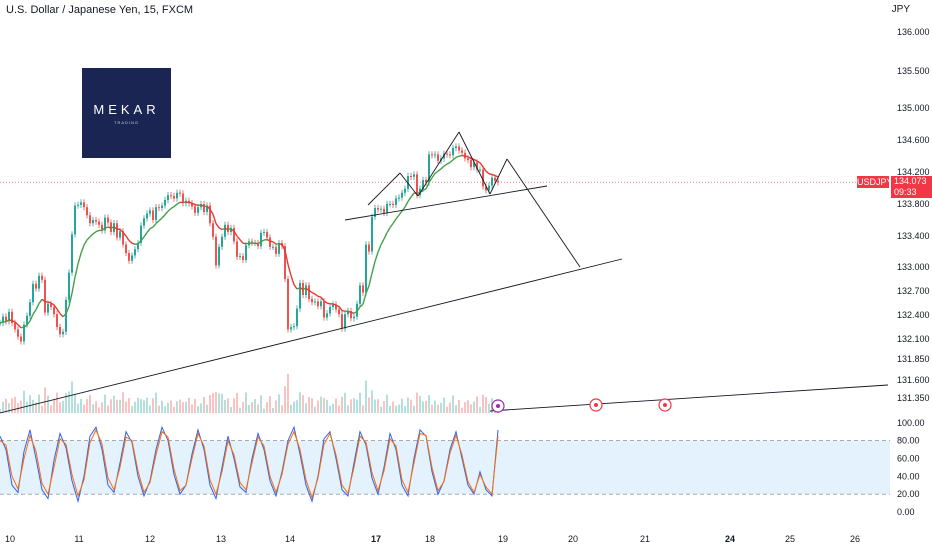 The height and width of the screenshot is (550, 932). What do you see at coordinates (875, 182) in the screenshot?
I see `symbol-tag: USDJPY` at bounding box center [875, 182].